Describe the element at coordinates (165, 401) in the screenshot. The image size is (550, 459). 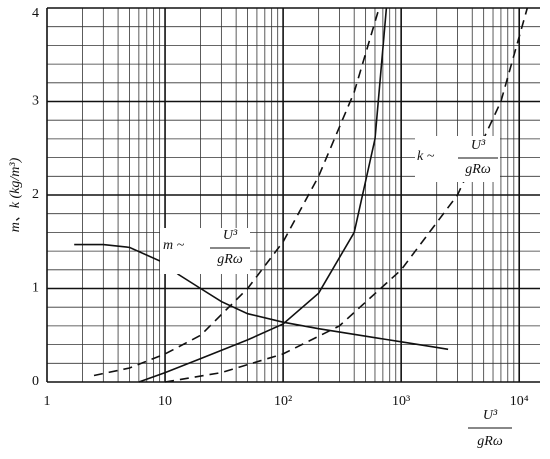
I see `x-tick-label: 10` at that location.